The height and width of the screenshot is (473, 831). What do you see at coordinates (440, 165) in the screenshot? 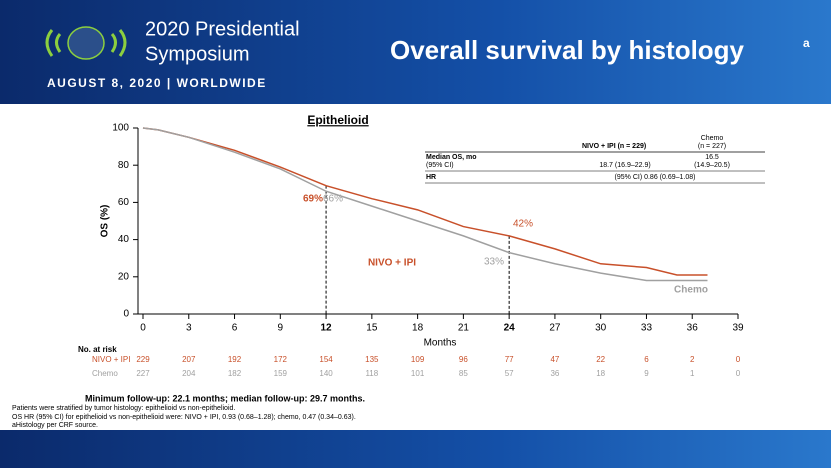
I see `table-label: (95% CI)` at bounding box center [440, 165].